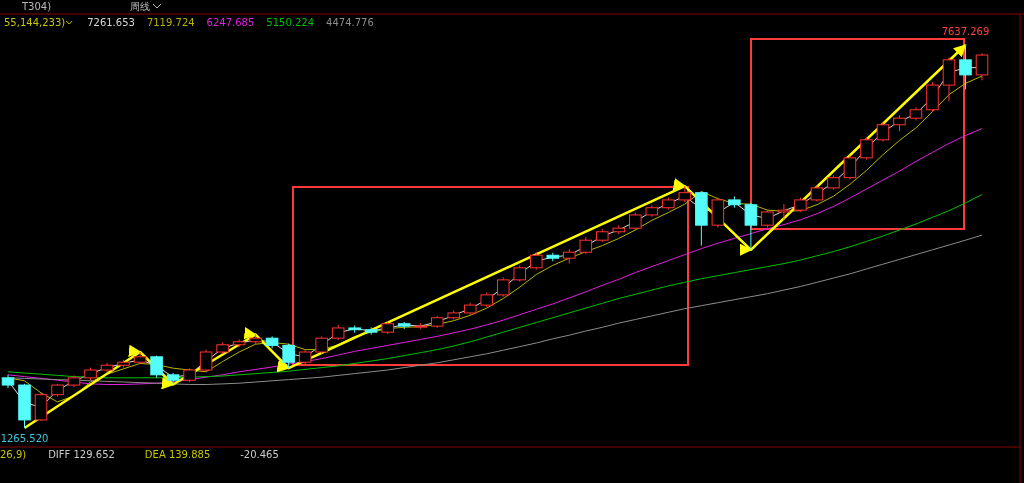 This screenshot has height=483, width=1024. I want to click on text: T304), so click(36, 6).